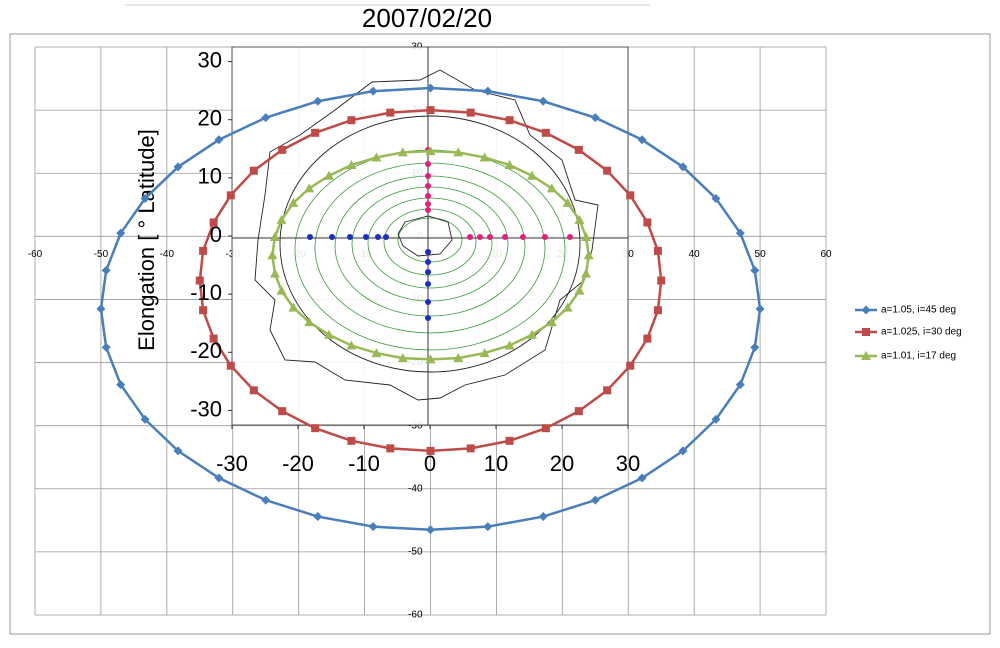 The width and height of the screenshot is (1000, 648). Describe the element at coordinates (415, 425) in the screenshot. I see `y-tick-label: -30` at that location.